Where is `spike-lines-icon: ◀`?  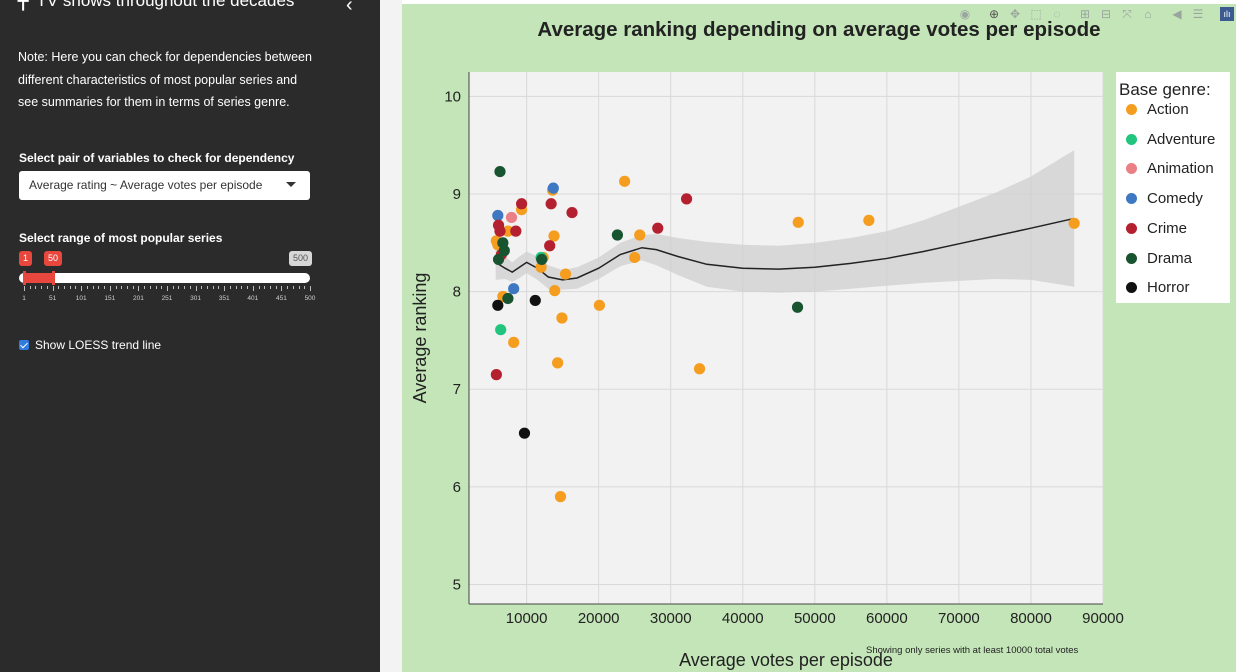
spike-lines-icon: ◀ is located at coordinates (1177, 14).